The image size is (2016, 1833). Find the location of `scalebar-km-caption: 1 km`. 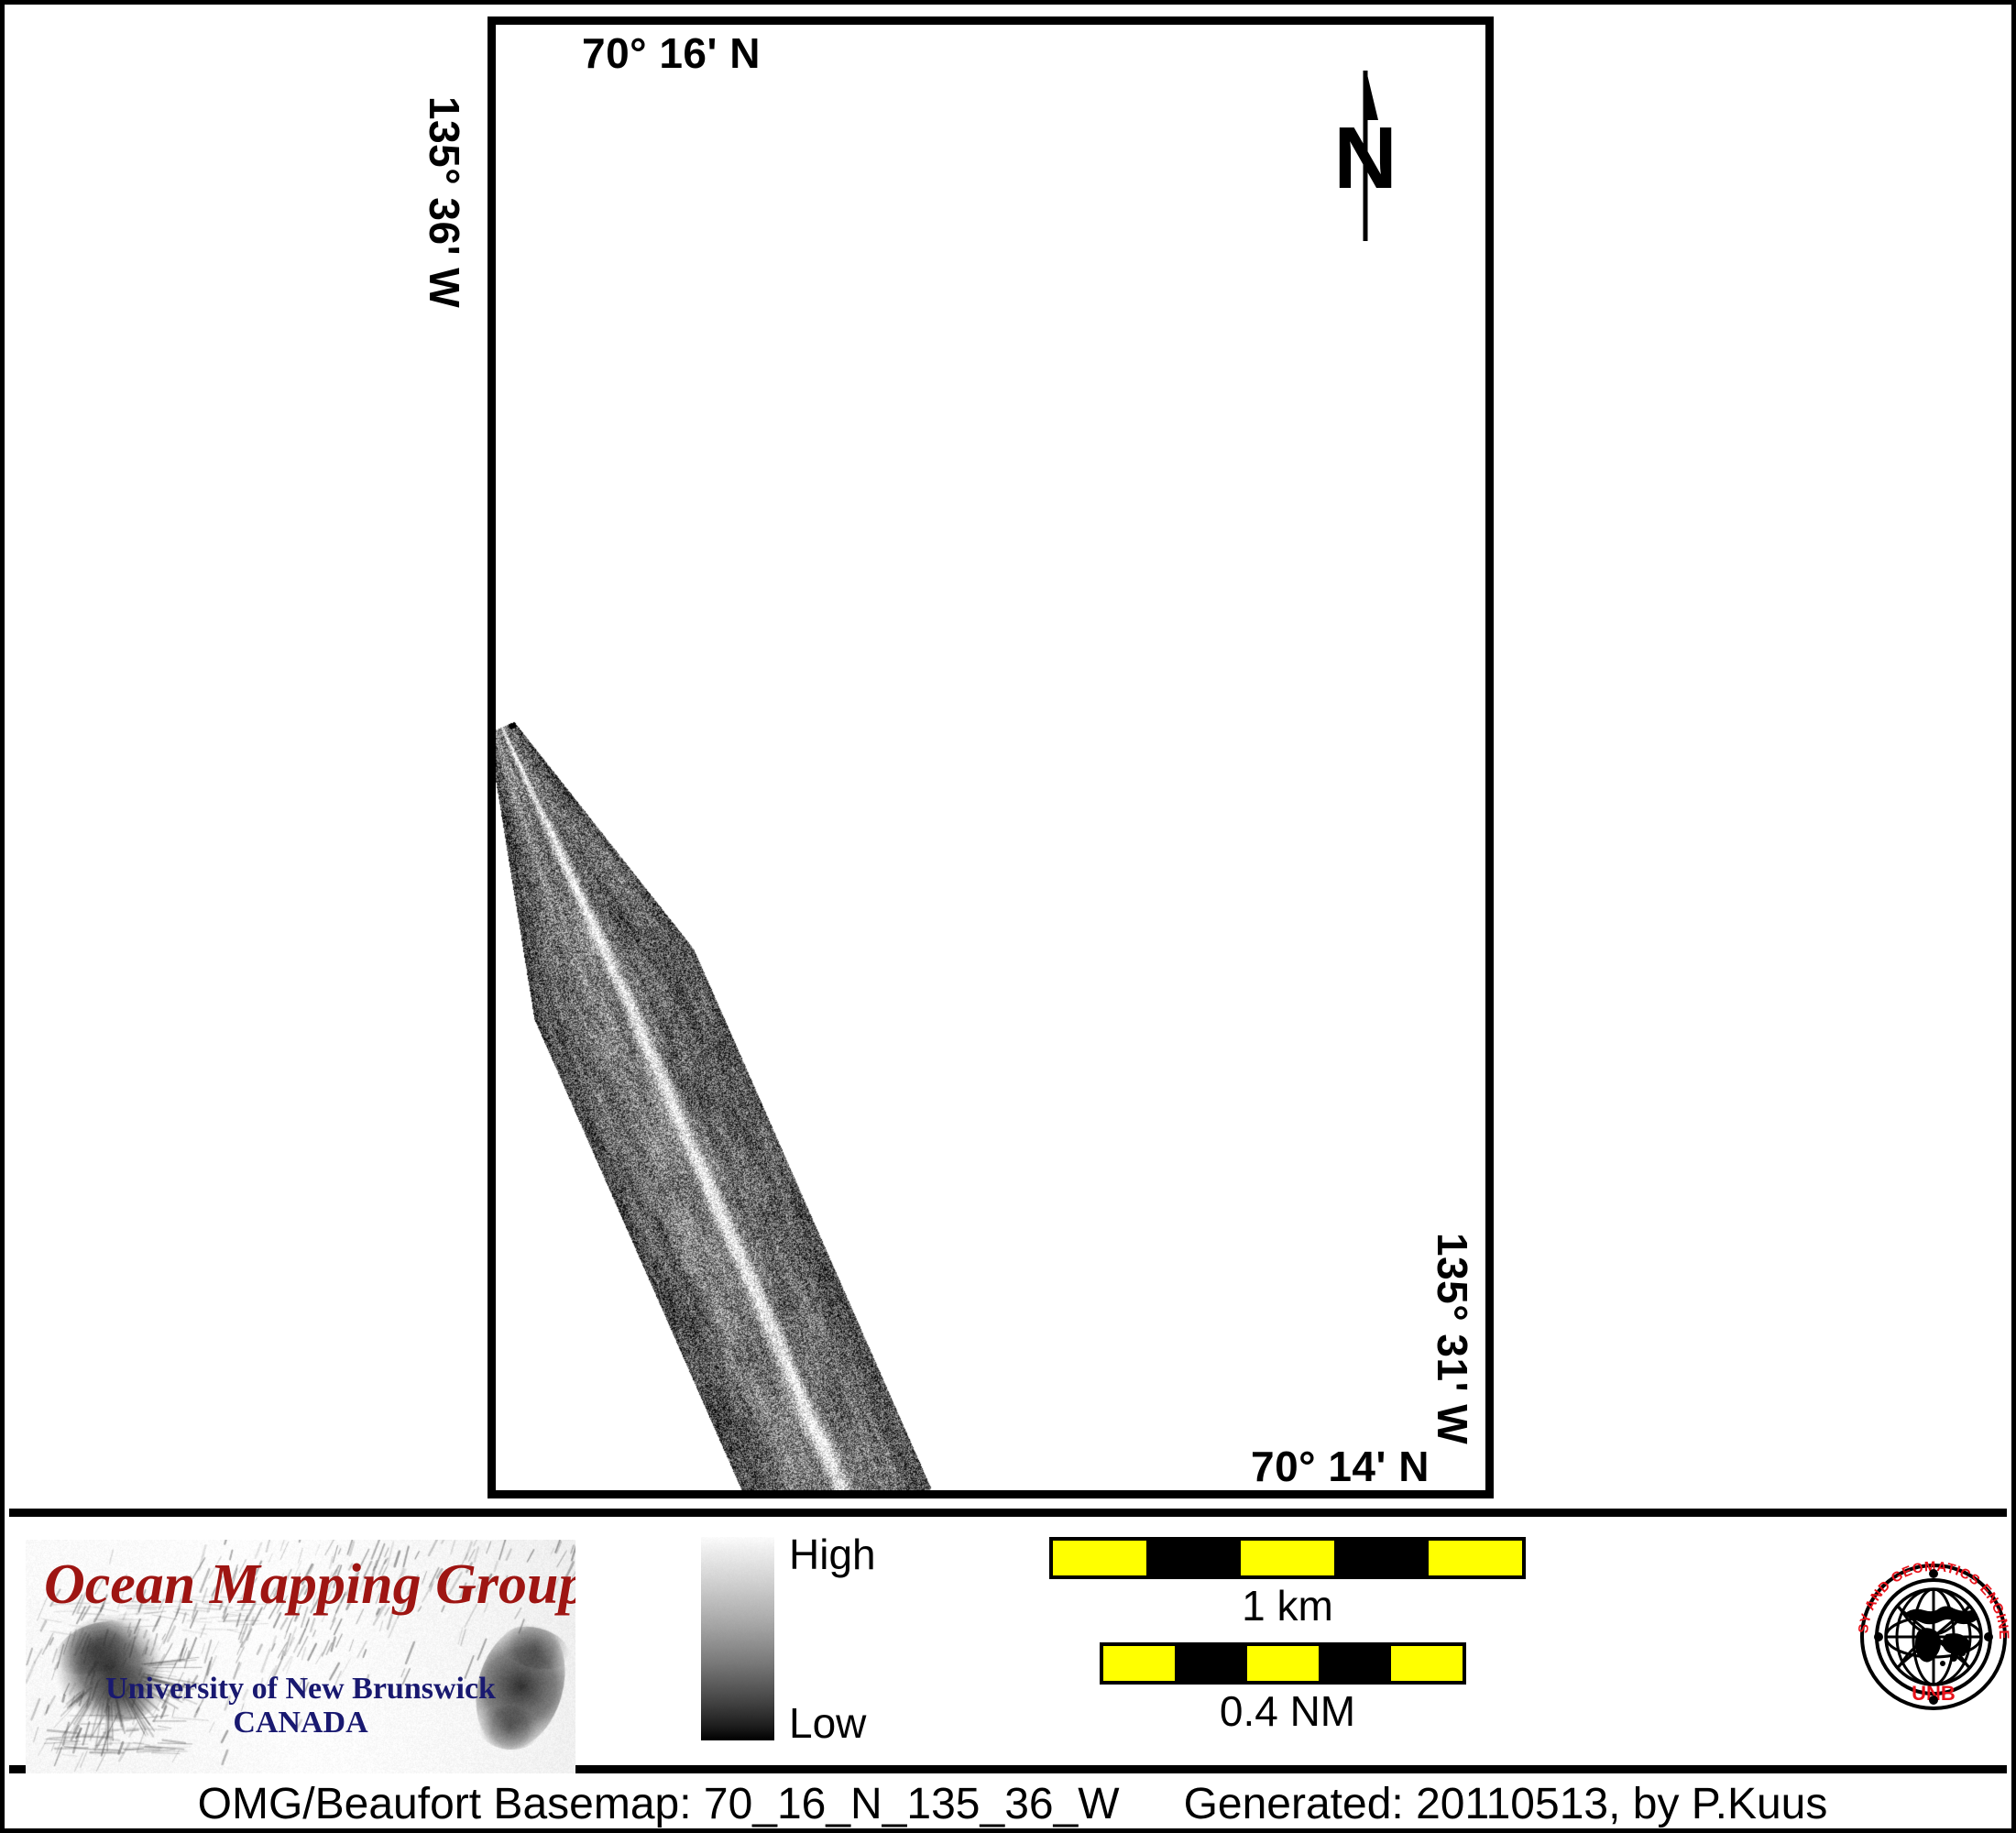

scalebar-km-caption: 1 km is located at coordinates (1287, 1606).